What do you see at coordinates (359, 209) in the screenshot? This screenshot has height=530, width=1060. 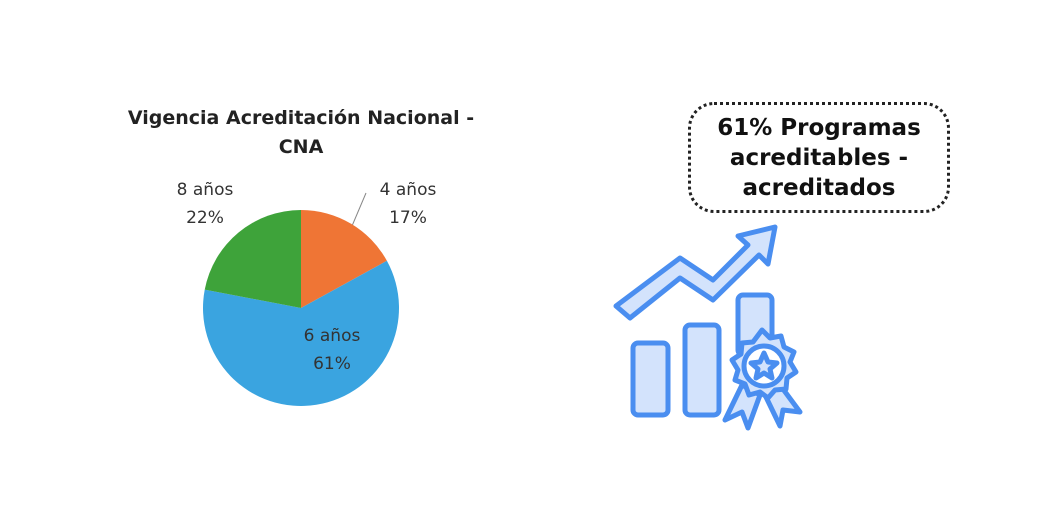 I see `leader-line` at bounding box center [359, 209].